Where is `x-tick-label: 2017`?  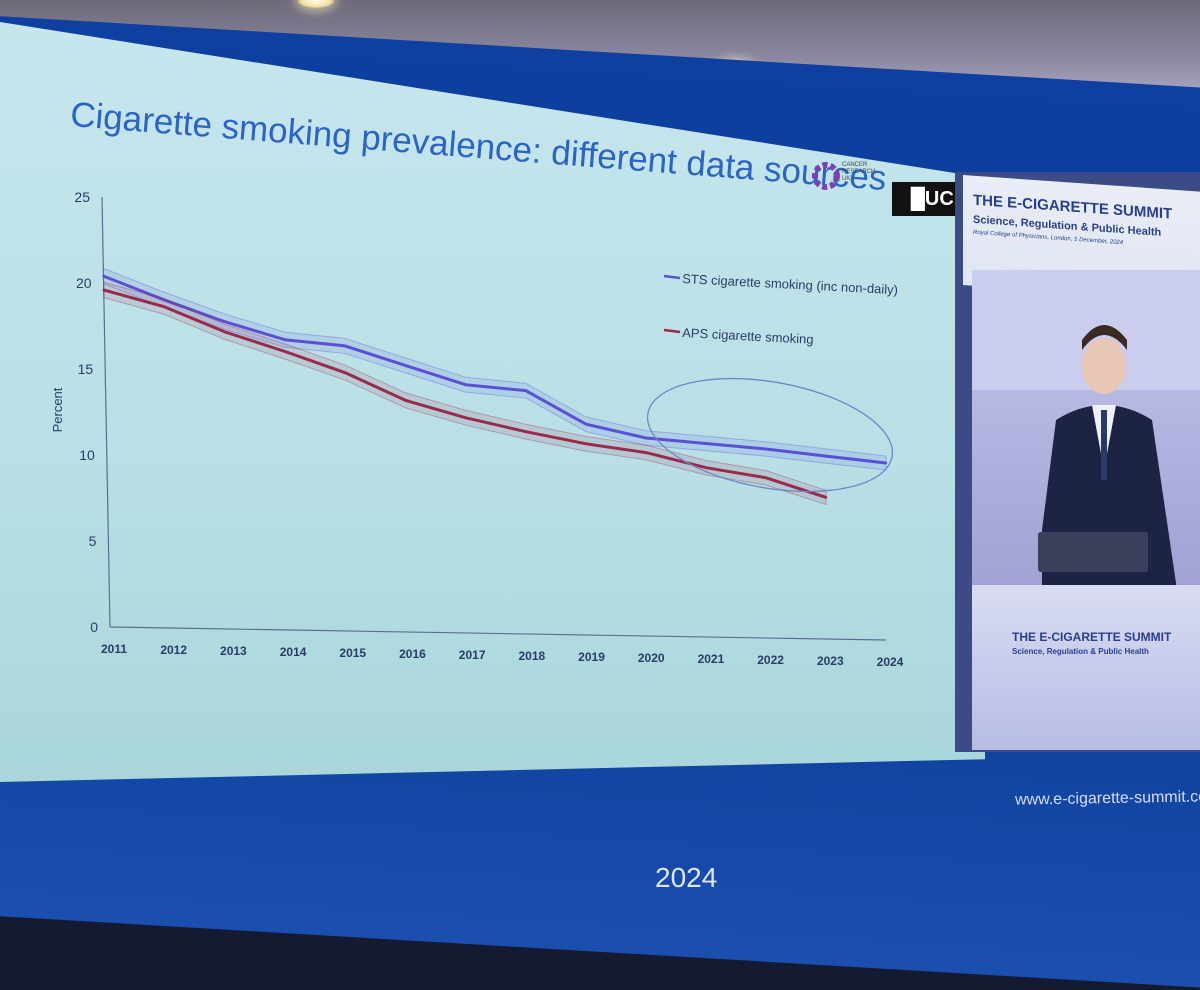 x-tick-label: 2017 is located at coordinates (472, 655).